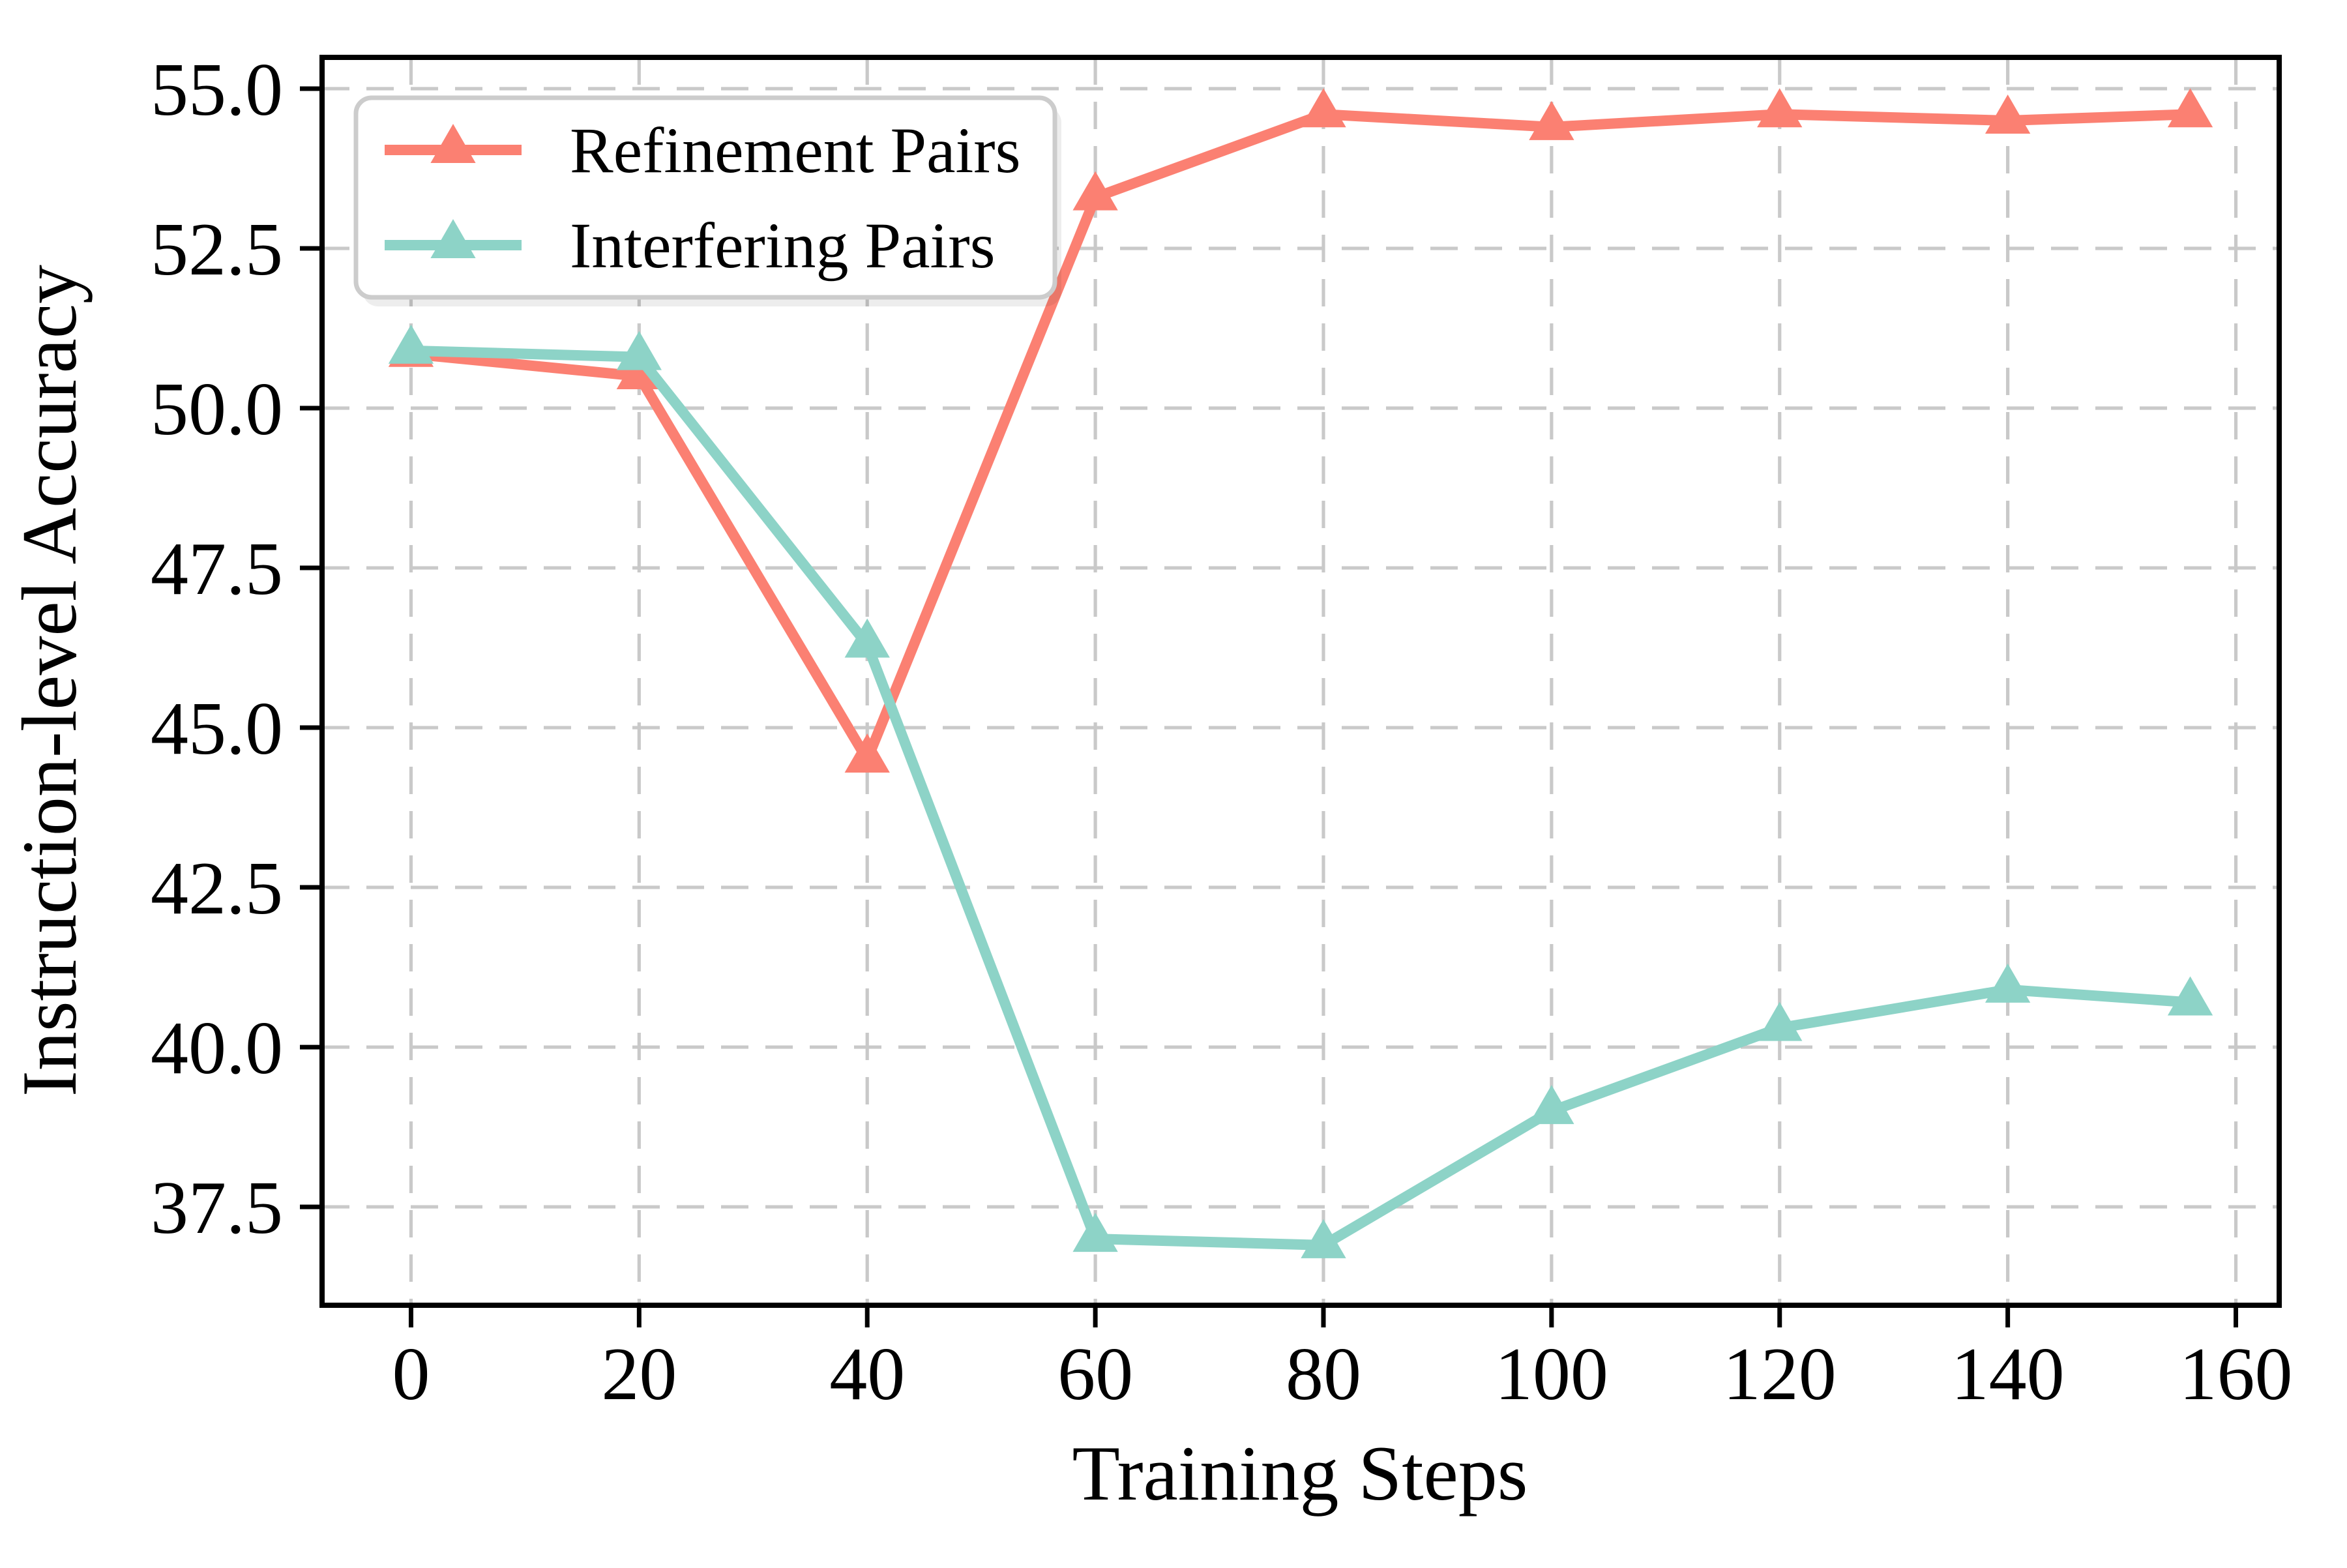 Image resolution: width=2347 pixels, height=1568 pixels. I want to click on y-tick-label-40: 40.0, so click(217, 1049).